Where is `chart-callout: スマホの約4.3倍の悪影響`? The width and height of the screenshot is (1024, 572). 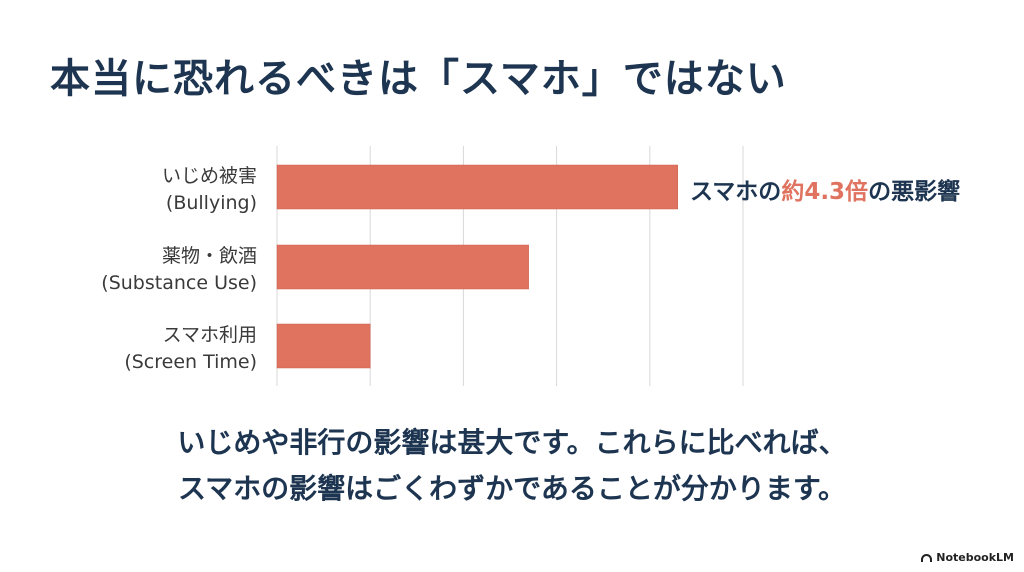
chart-callout: スマホの約4.3倍の悪影響 is located at coordinates (825, 189).